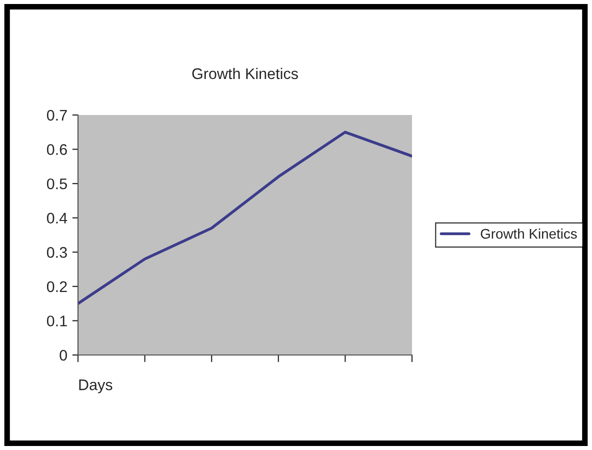 Image resolution: width=592 pixels, height=450 pixels. Describe the element at coordinates (56, 252) in the screenshot. I see `y-tick-label: 0.3` at that location.